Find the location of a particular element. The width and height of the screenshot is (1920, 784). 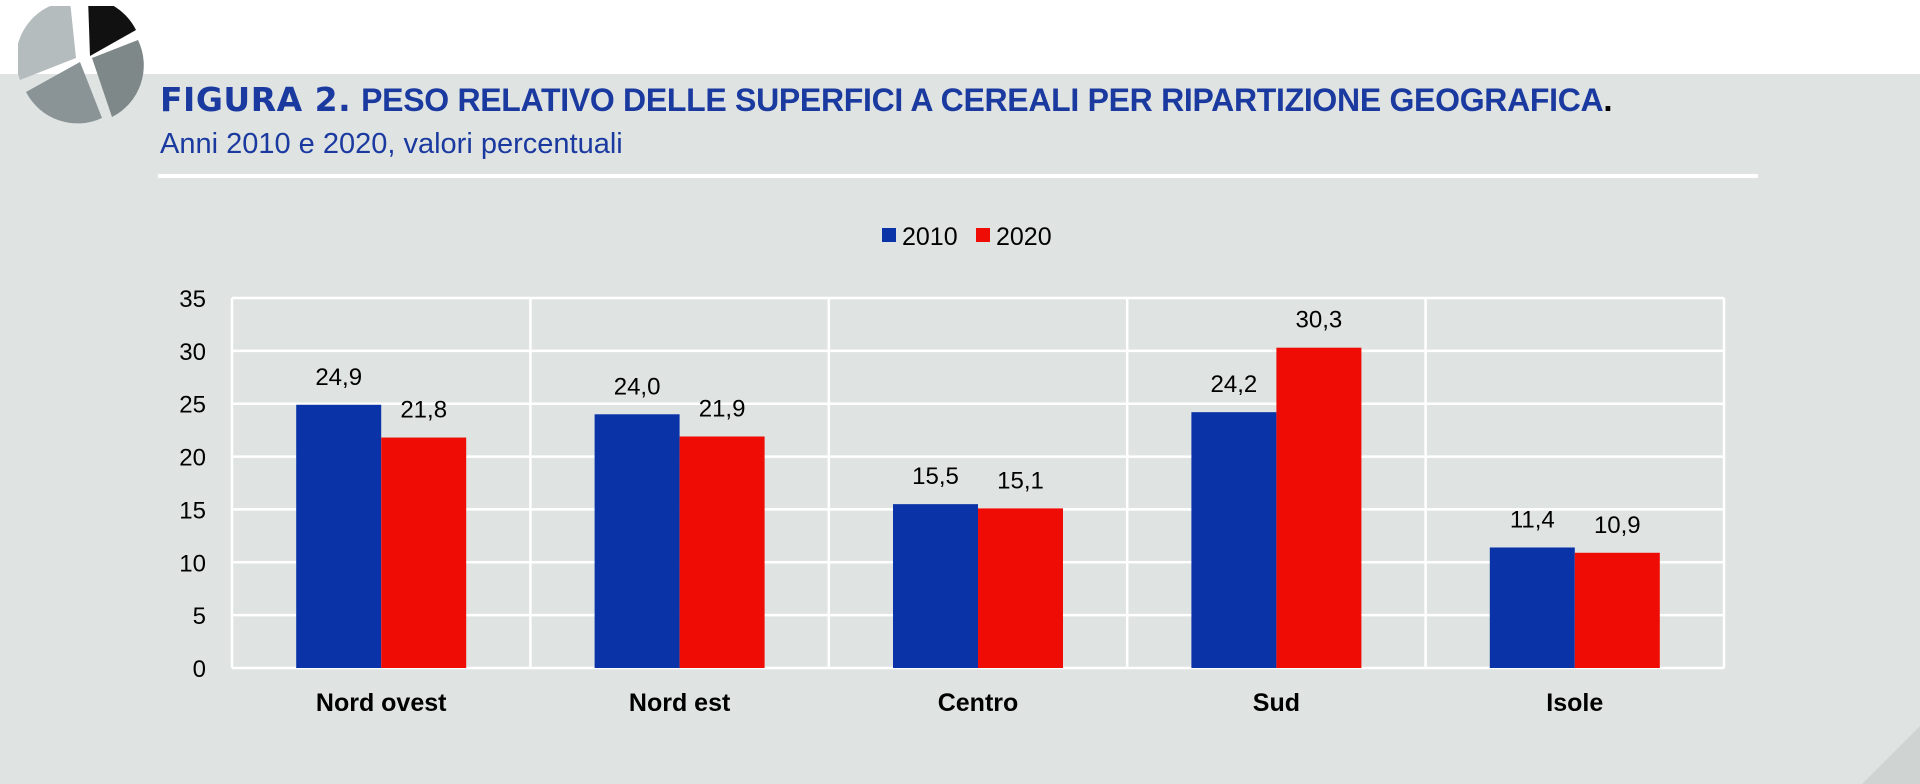

figure-title-period: . is located at coordinates (1608, 99).